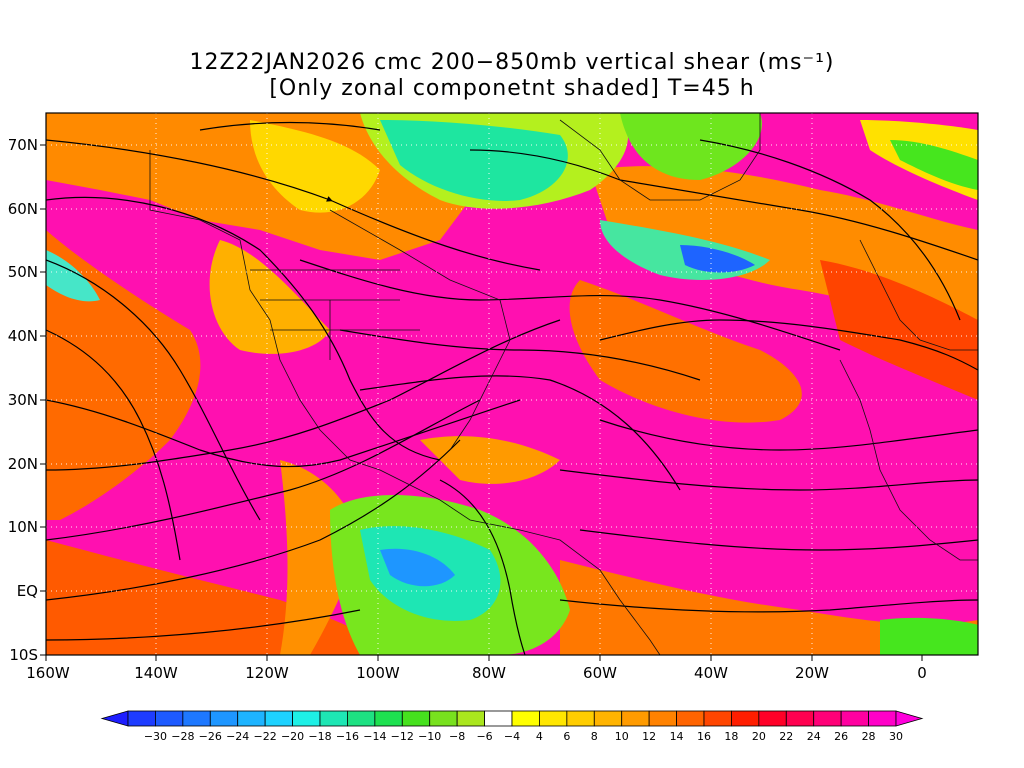 The width and height of the screenshot is (1024, 768). What do you see at coordinates (402, 736) in the screenshot?
I see `colorbar-label: −12` at bounding box center [402, 736].